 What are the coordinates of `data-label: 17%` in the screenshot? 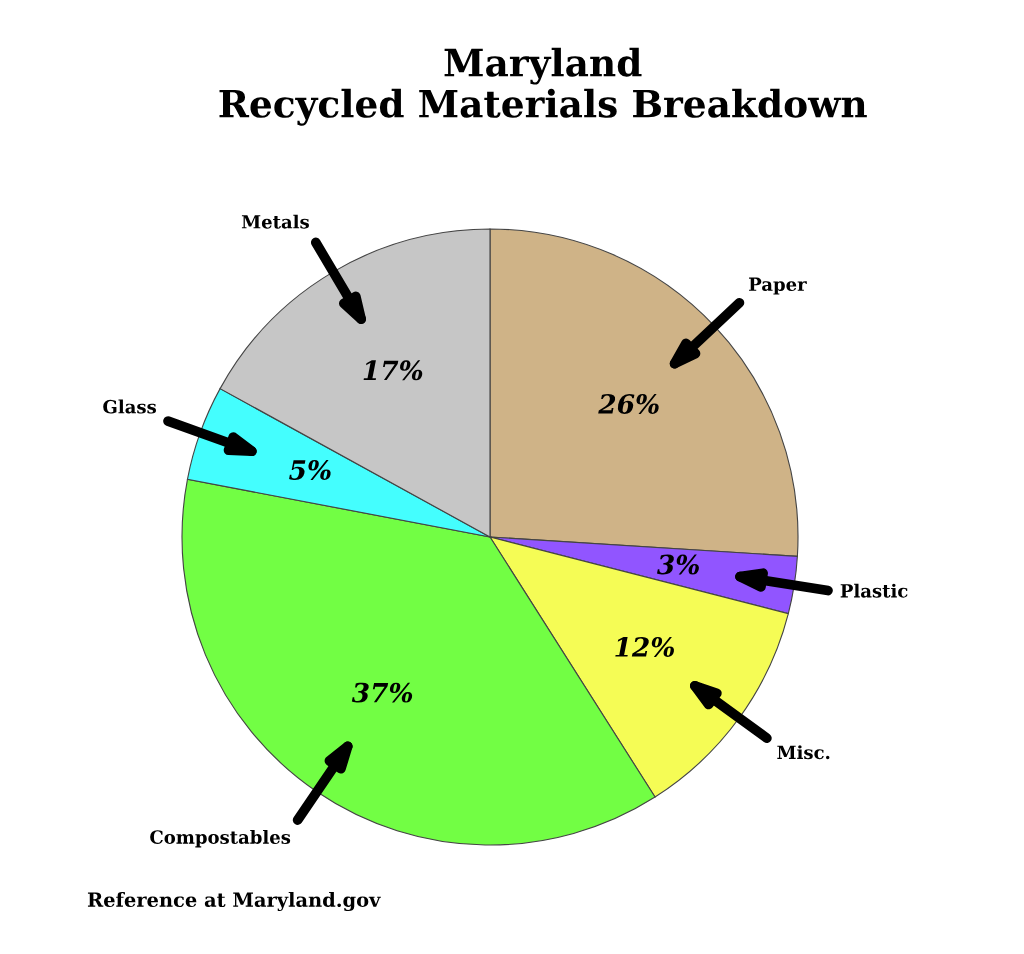 It's located at (393, 370).